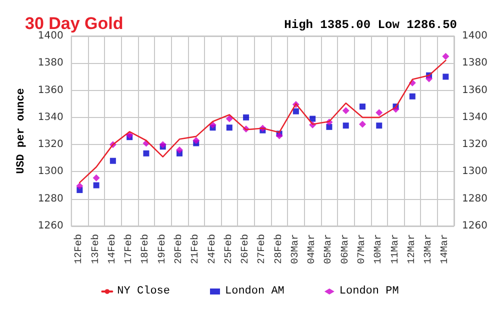 The width and height of the screenshot is (500, 312). What do you see at coordinates (429, 249) in the screenshot?
I see `x-tick-label: 13Mar` at bounding box center [429, 249].